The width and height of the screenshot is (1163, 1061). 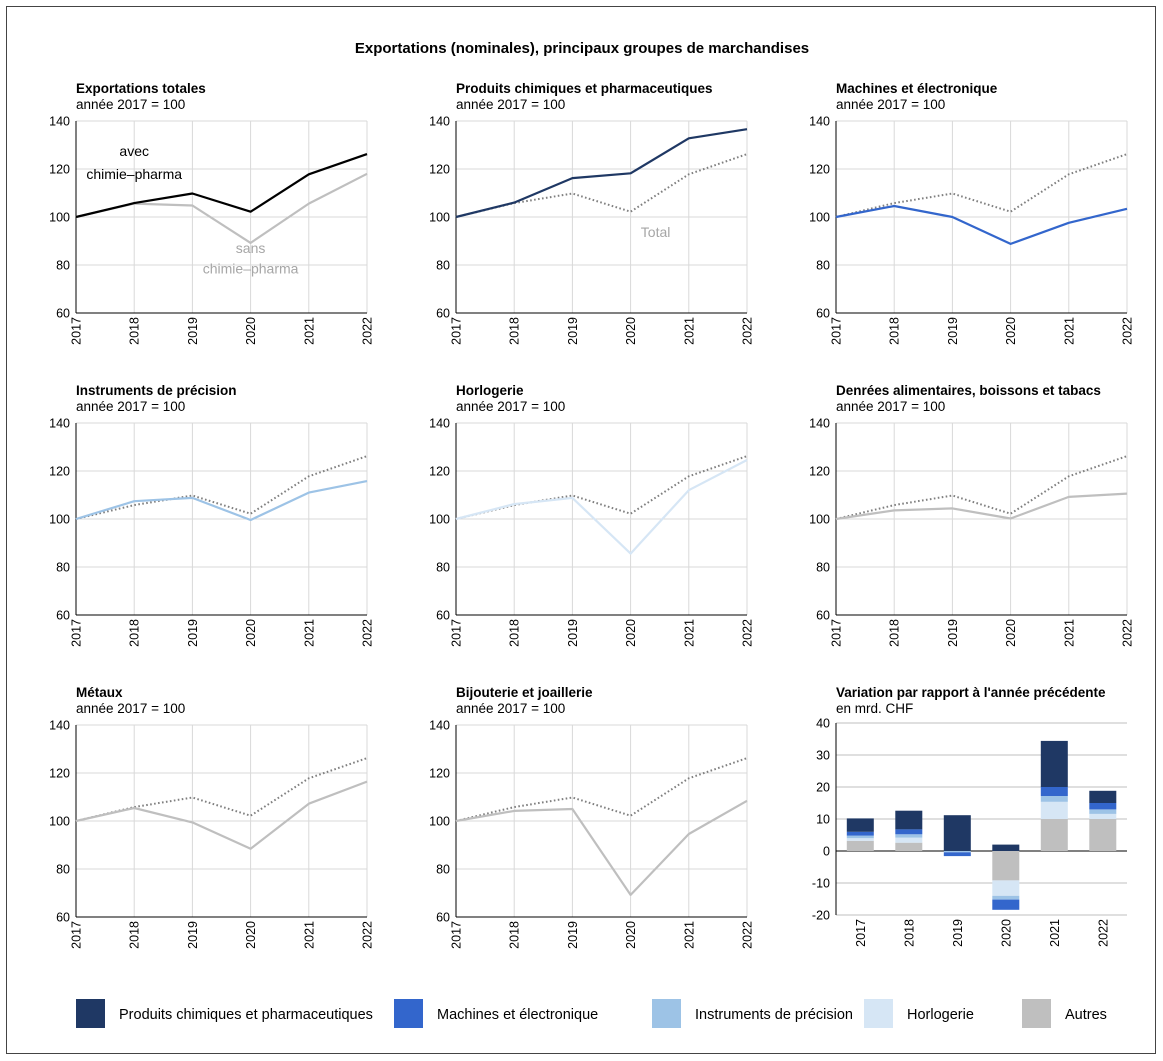 I want to click on legend-label: Autres, so click(x=1086, y=1015).